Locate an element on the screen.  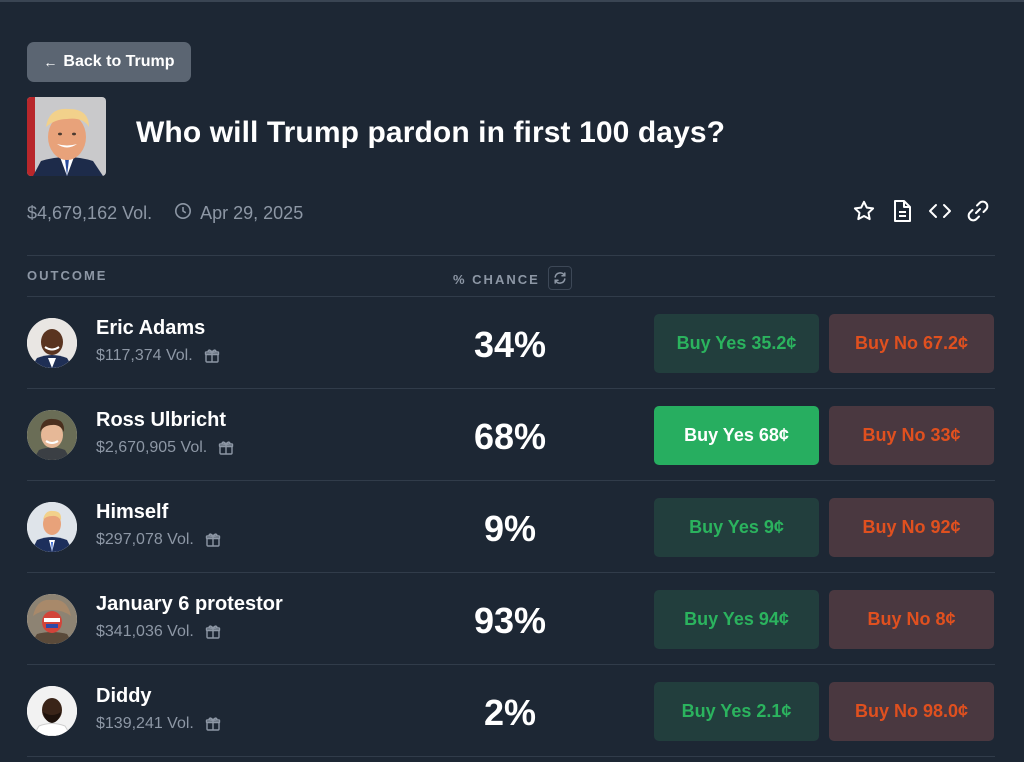
outcome-name: Himself is located at coordinates (132, 512).